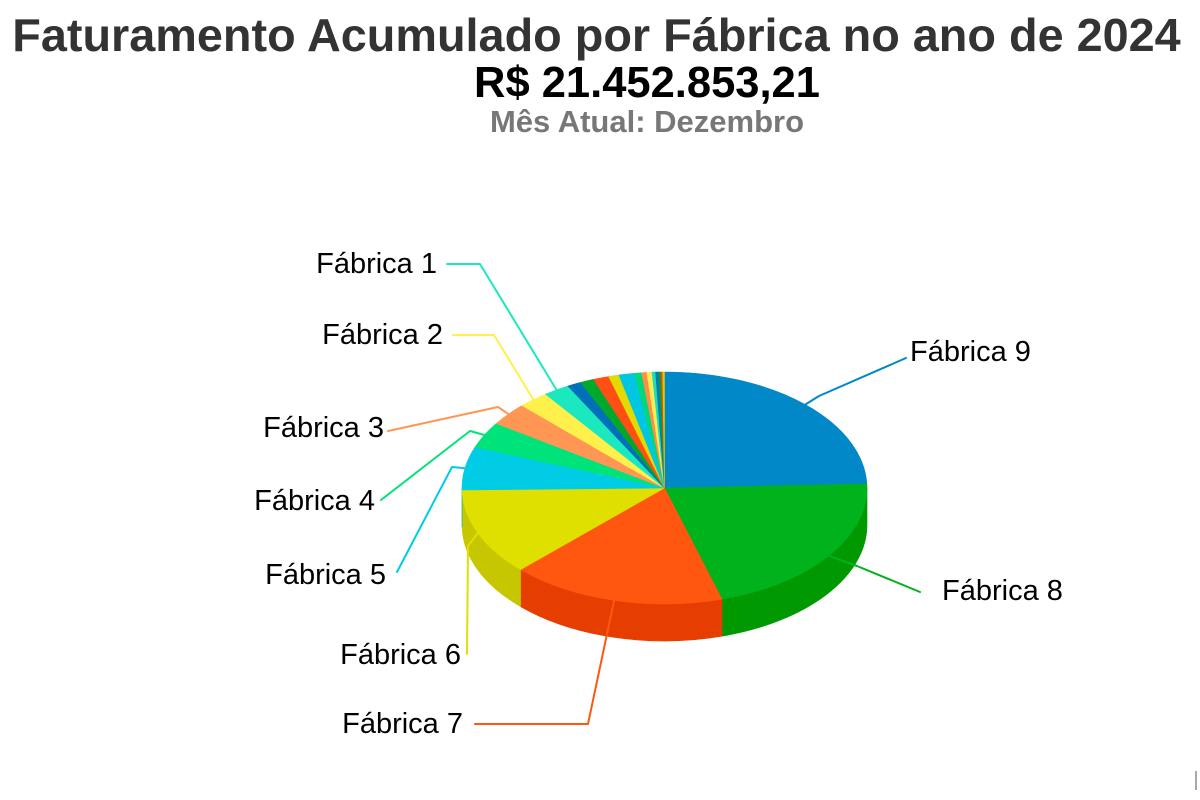 This screenshot has height=800, width=1200. What do you see at coordinates (323, 428) in the screenshot?
I see `data-label-fabrica-3: Fábrica 3` at bounding box center [323, 428].